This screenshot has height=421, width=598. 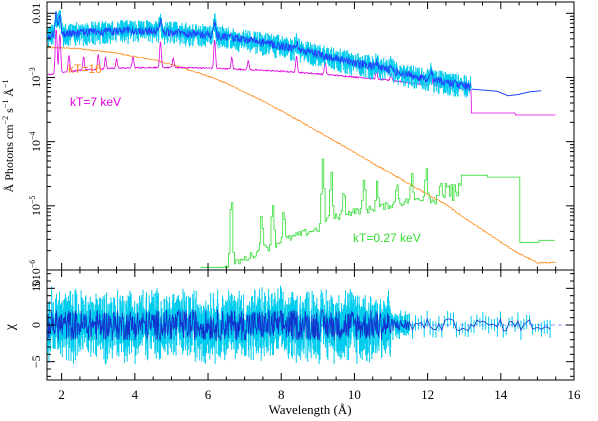 I want to click on x-tick-label: 14, so click(x=501, y=394).